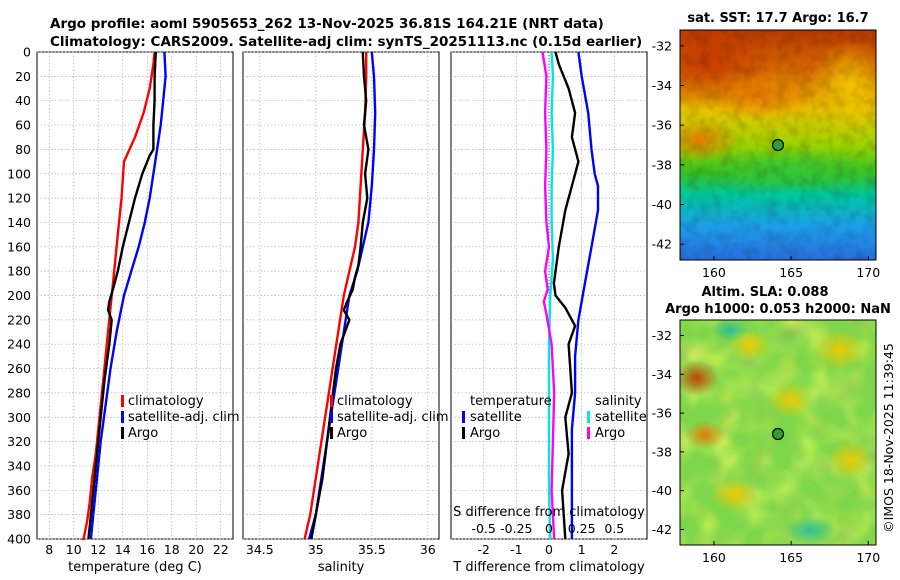 The image size is (900, 580). What do you see at coordinates (549, 512) in the screenshot?
I see `difference-s-axis-label: S difference from climatology` at bounding box center [549, 512].